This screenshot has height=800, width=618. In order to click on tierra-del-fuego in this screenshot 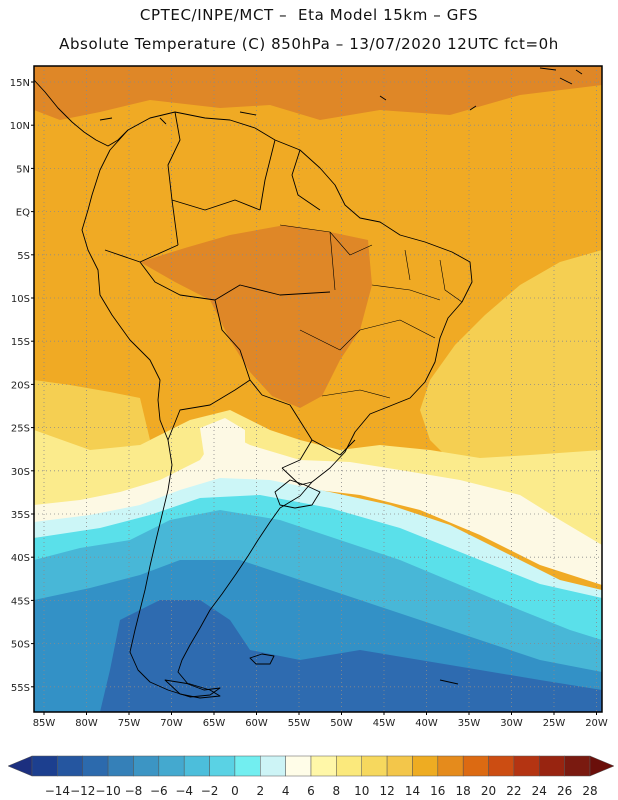, I will do `click(192, 689)`.